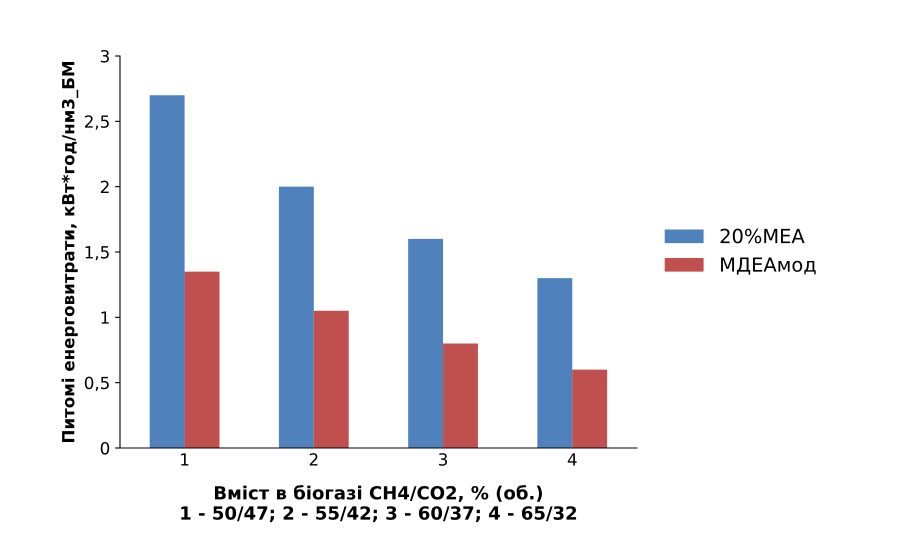 This screenshot has height=560, width=923. What do you see at coordinates (96, 383) in the screenshot?
I see `y-tick-label: 0,5` at bounding box center [96, 383].